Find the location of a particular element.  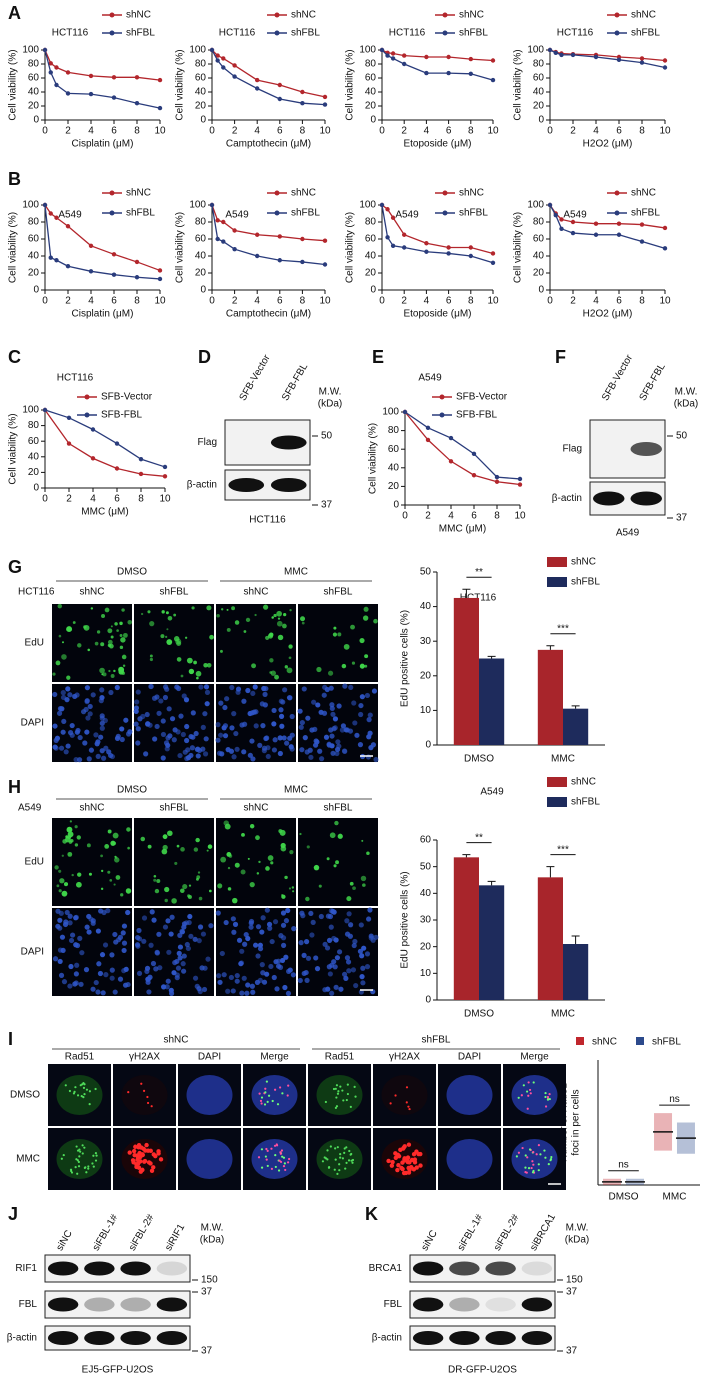

y-tick-label: 20 is located at coordinates (34, 106).